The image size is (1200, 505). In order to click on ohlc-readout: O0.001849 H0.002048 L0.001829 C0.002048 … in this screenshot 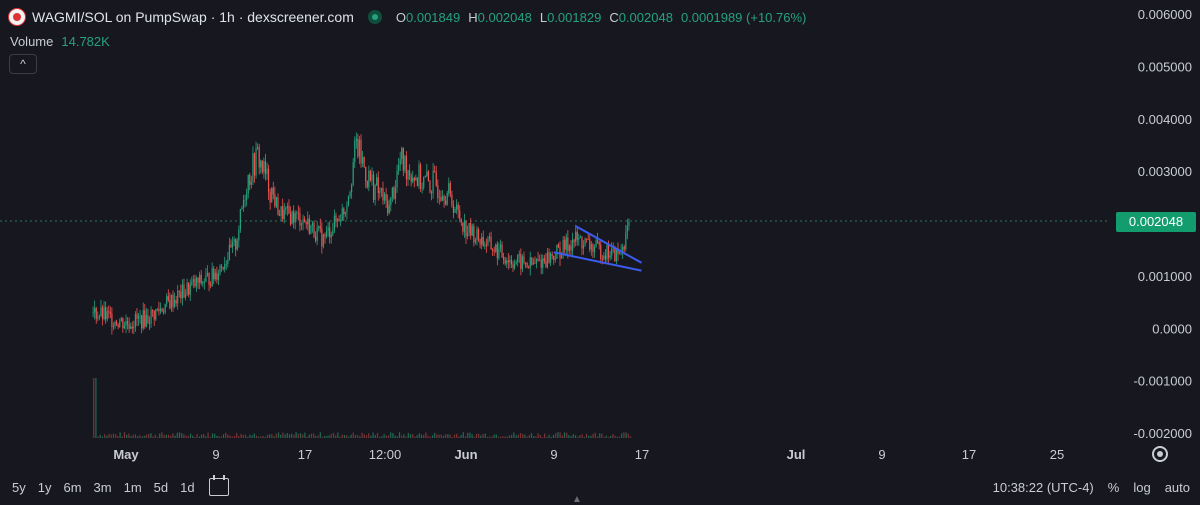, I will do `click(601, 17)`.